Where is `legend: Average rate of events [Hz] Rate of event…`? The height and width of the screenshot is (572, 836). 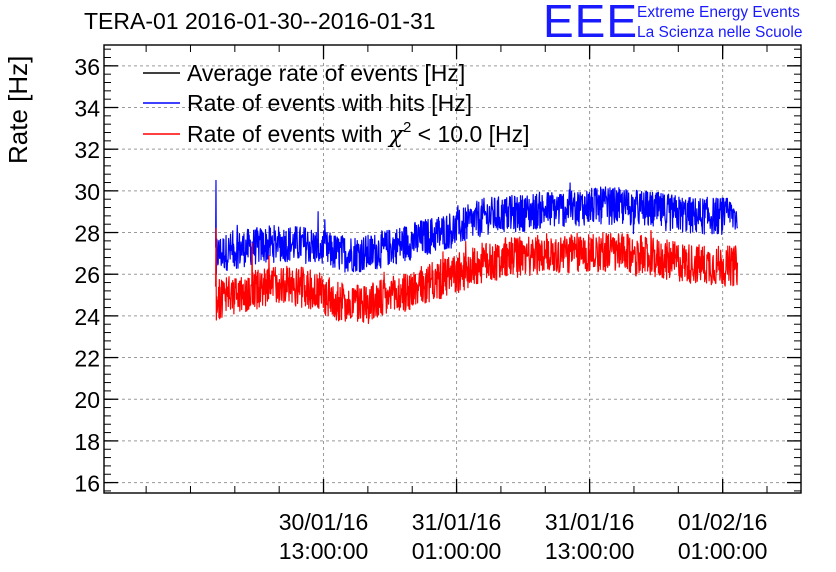 legend: Average rate of events [Hz] Rate of event… is located at coordinates (336, 104).